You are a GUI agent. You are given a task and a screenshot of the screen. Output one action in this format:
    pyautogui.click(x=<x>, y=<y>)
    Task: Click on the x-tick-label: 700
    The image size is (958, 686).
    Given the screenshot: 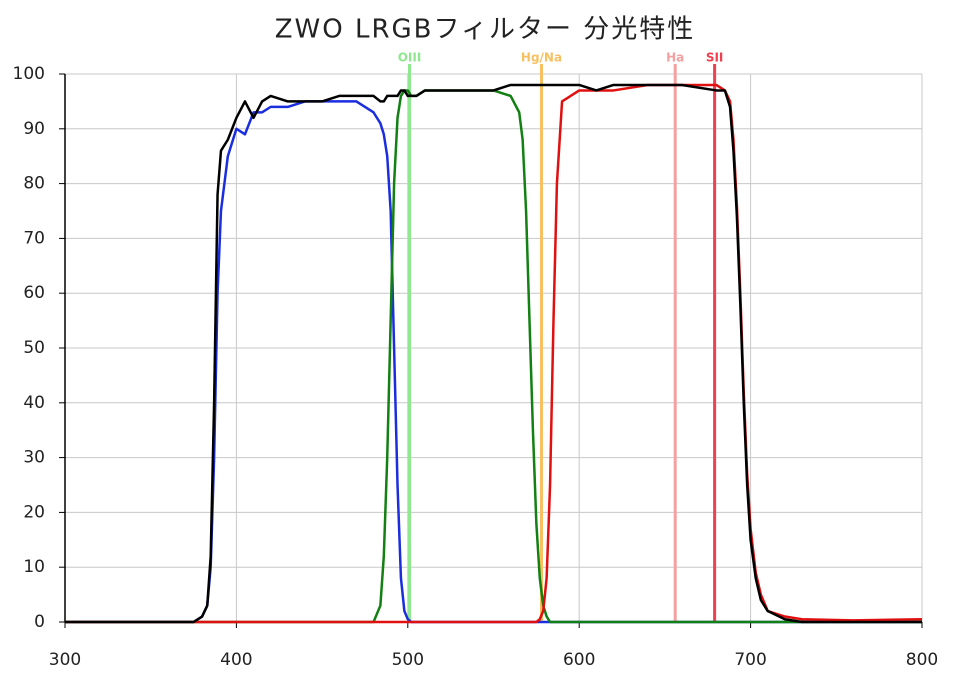 What is the action you would take?
    pyautogui.click(x=750, y=660)
    